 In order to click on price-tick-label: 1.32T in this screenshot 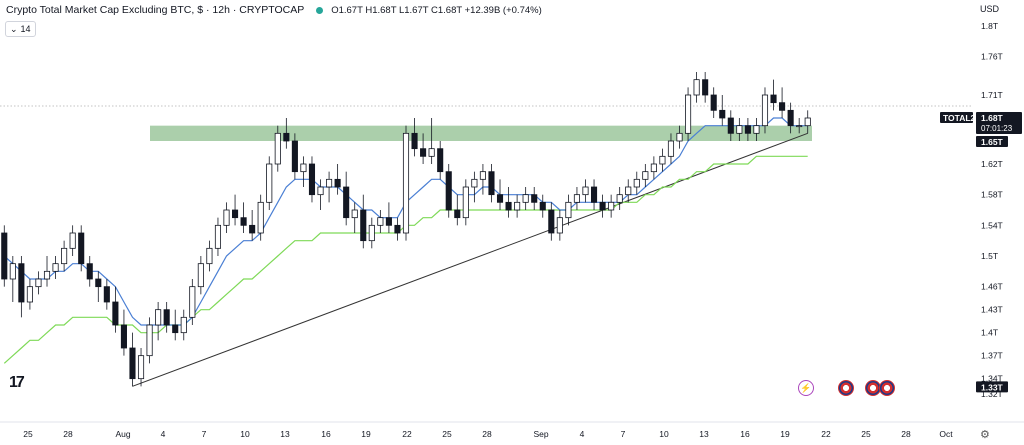, I will do `click(992, 394)`.